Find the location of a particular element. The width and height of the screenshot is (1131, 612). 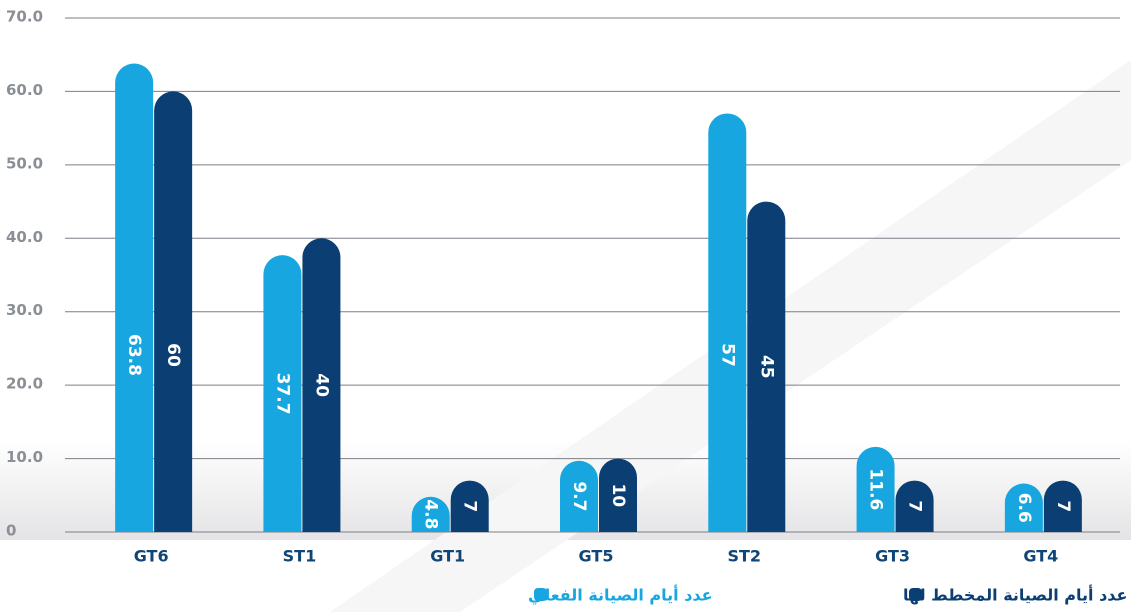

value-label: 45 is located at coordinates (766, 367).